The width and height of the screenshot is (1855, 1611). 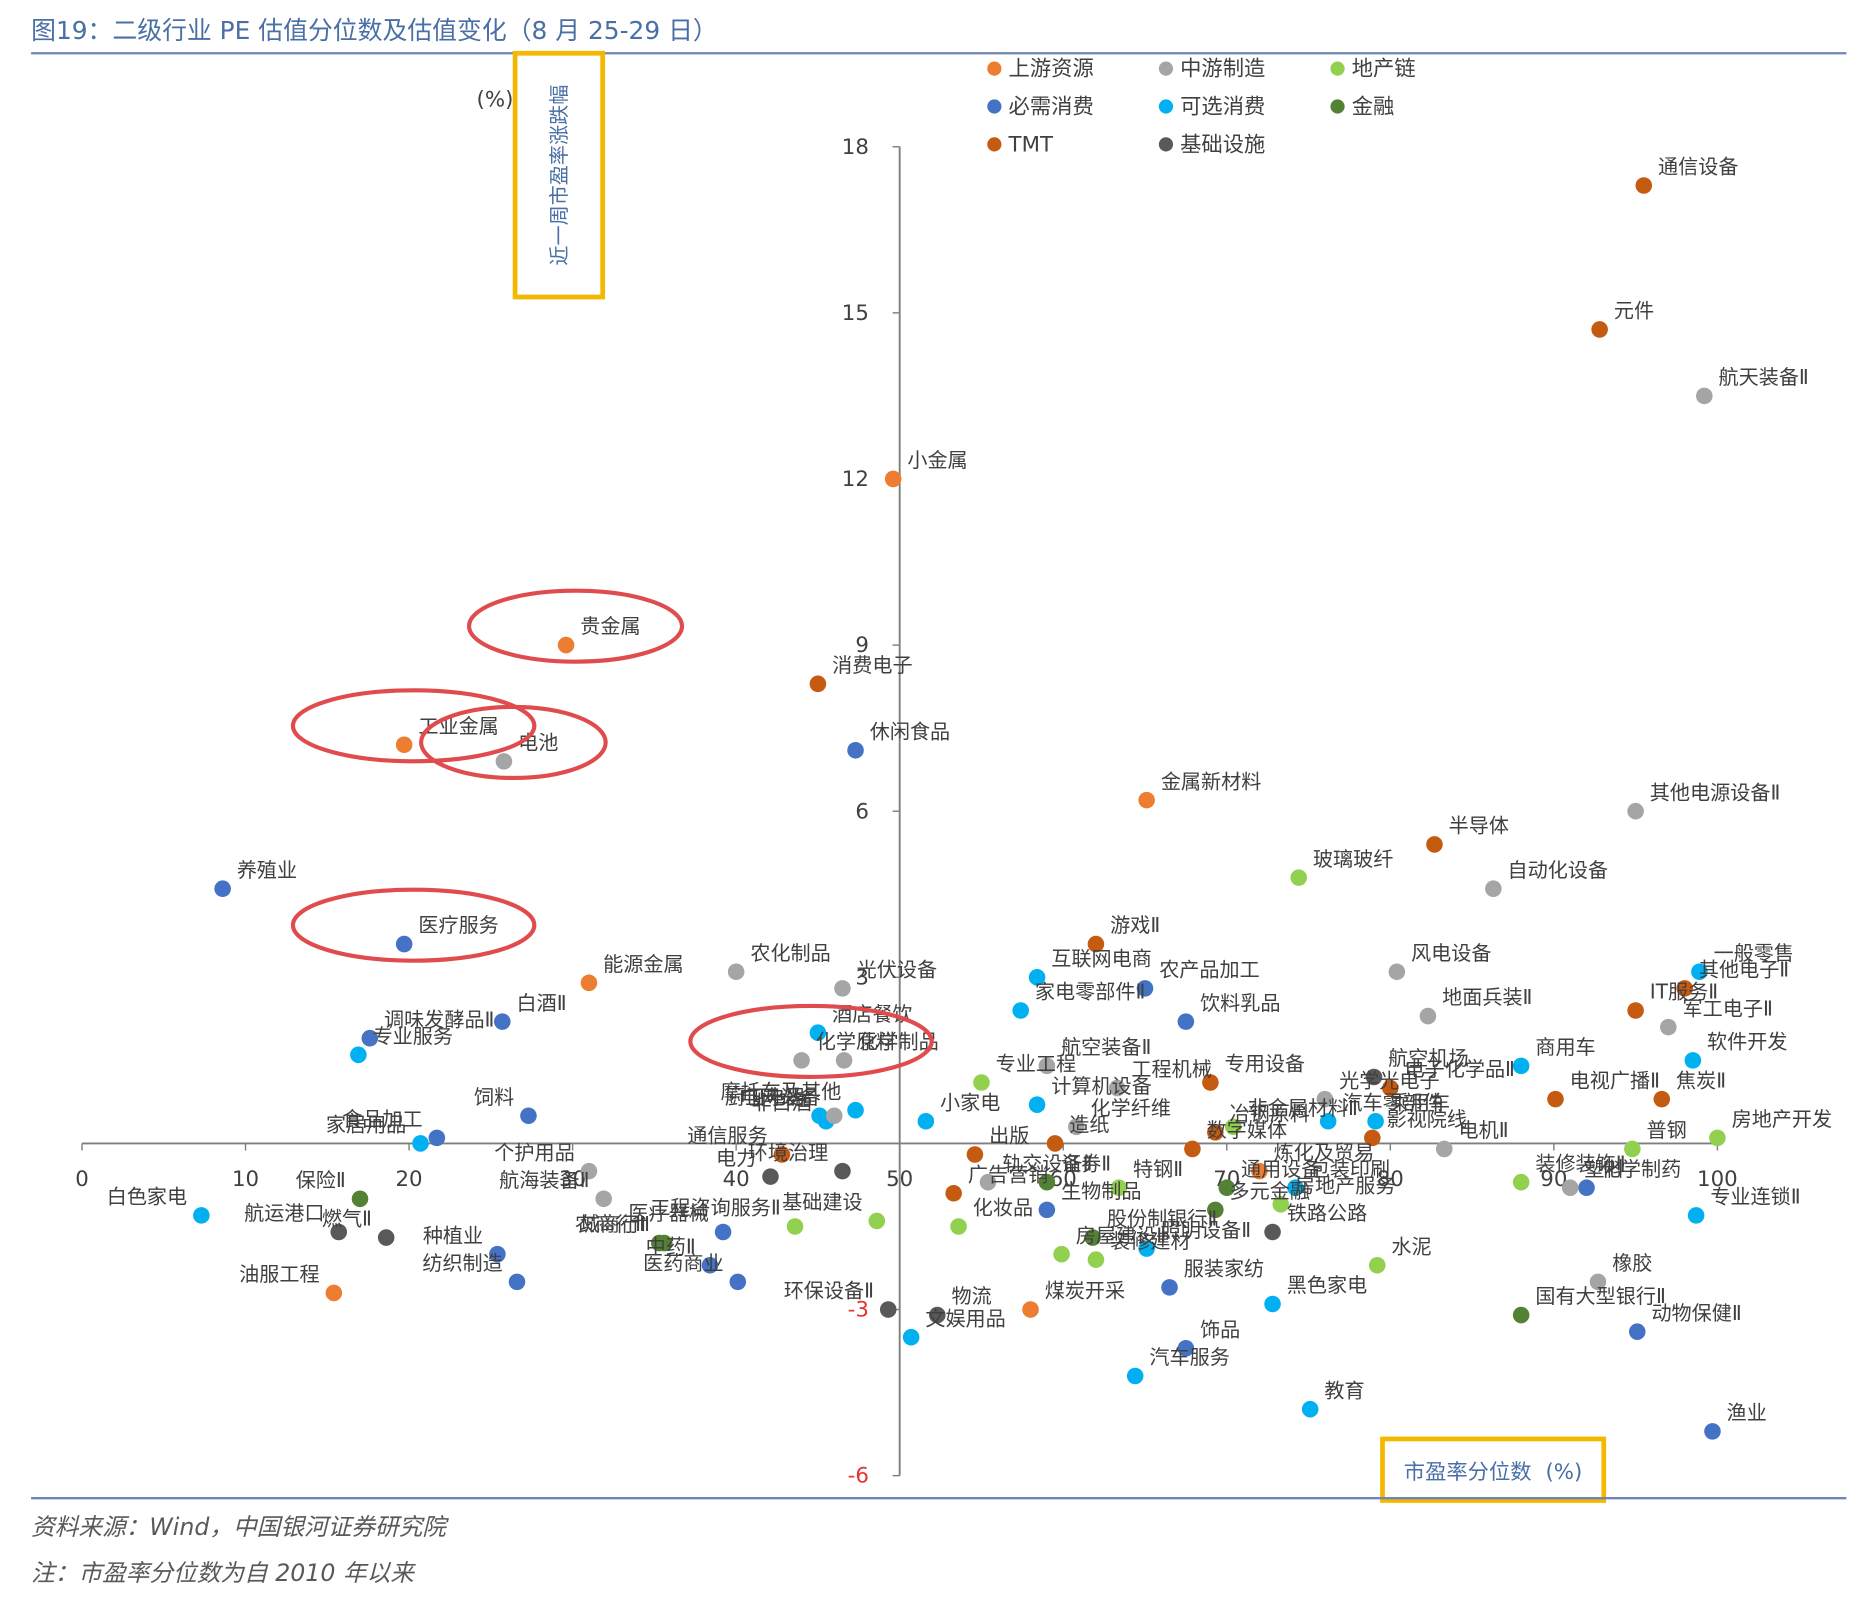 What do you see at coordinates (366, 1125) in the screenshot?
I see `point-label: 家居用品` at bounding box center [366, 1125].